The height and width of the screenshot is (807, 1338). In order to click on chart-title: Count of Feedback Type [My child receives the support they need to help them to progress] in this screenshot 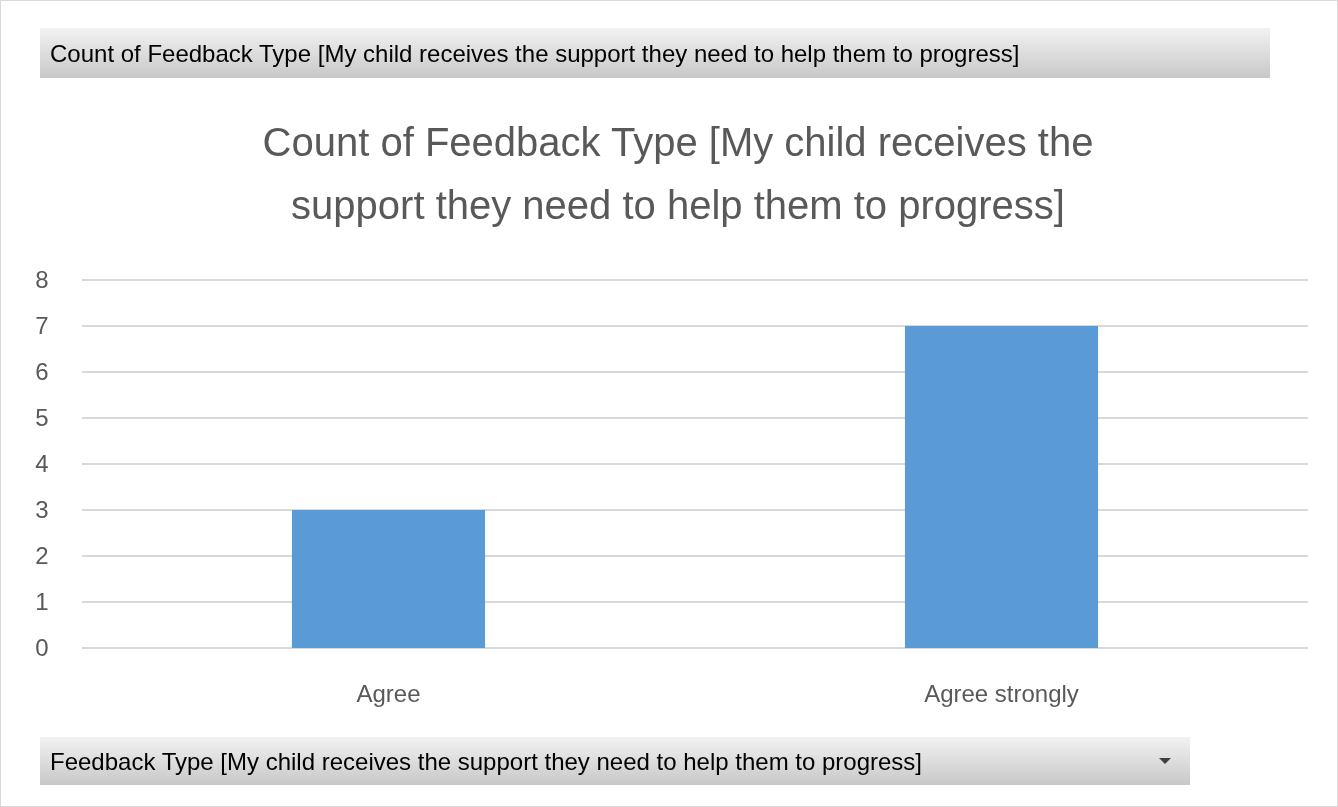, I will do `click(678, 173)`.